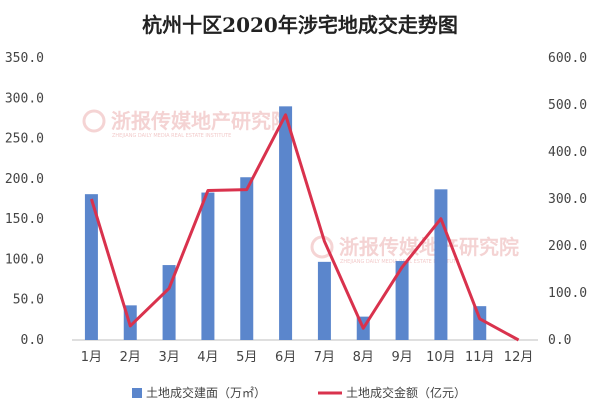 This screenshot has width=601, height=411. Describe the element at coordinates (285, 357) in the screenshot. I see `category-label: 6月` at that location.